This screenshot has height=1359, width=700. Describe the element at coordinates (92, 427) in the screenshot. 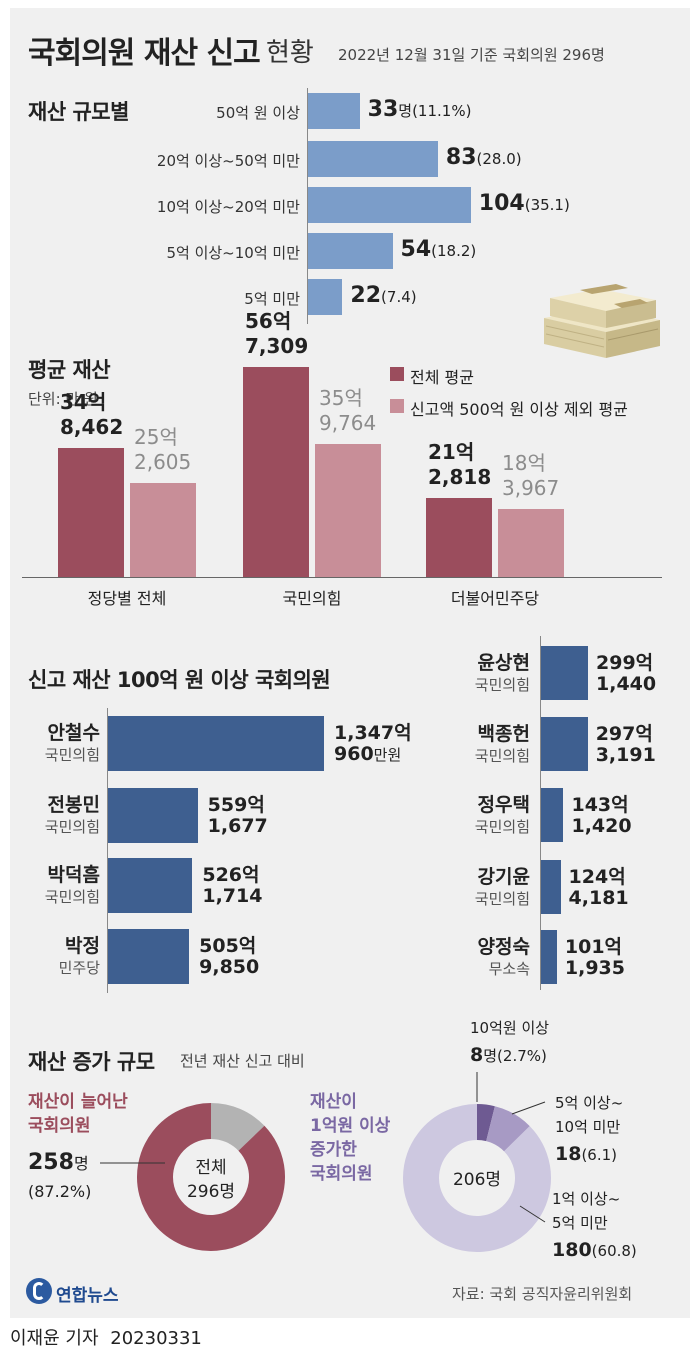

I see `average-value-label: 8,462` at that location.